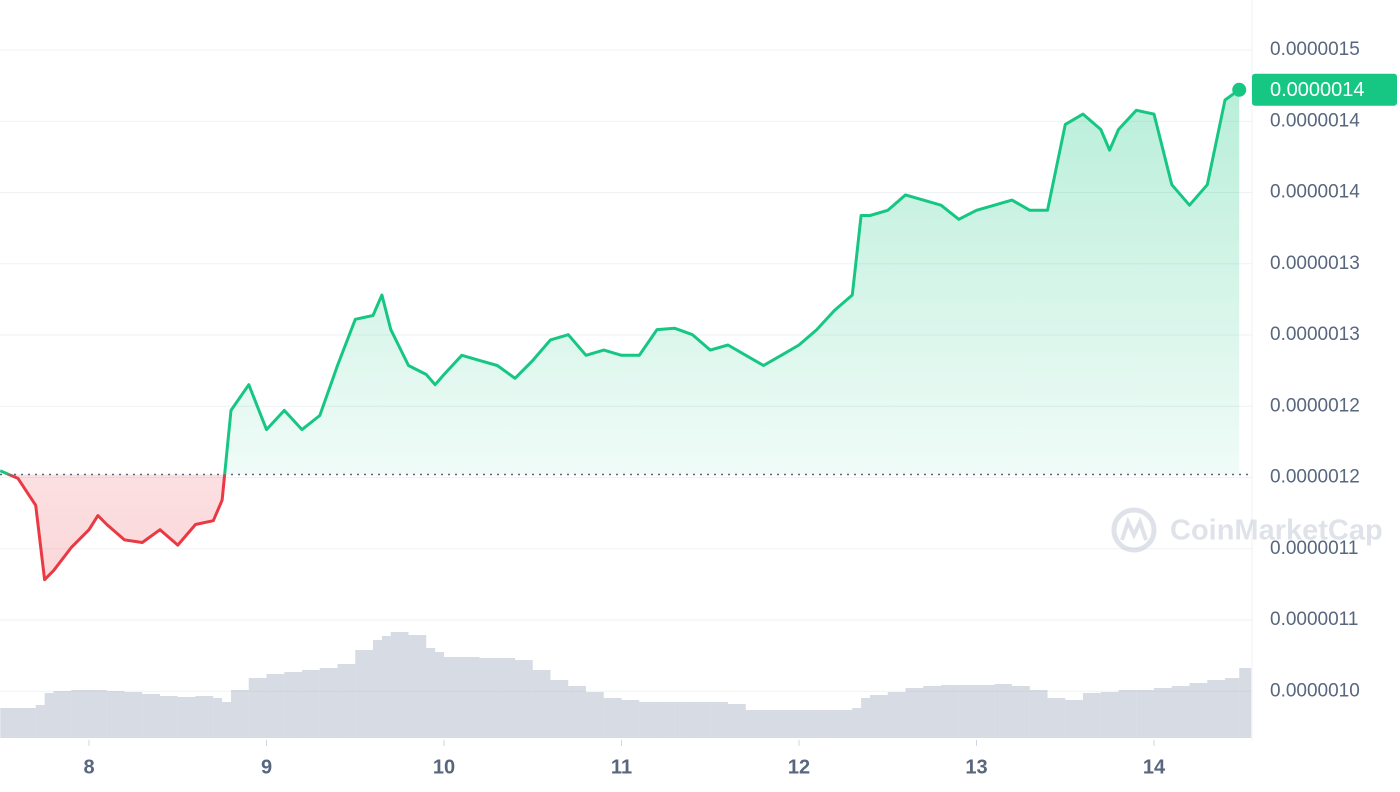  I want to click on x-tick-label: 11, so click(621, 767).